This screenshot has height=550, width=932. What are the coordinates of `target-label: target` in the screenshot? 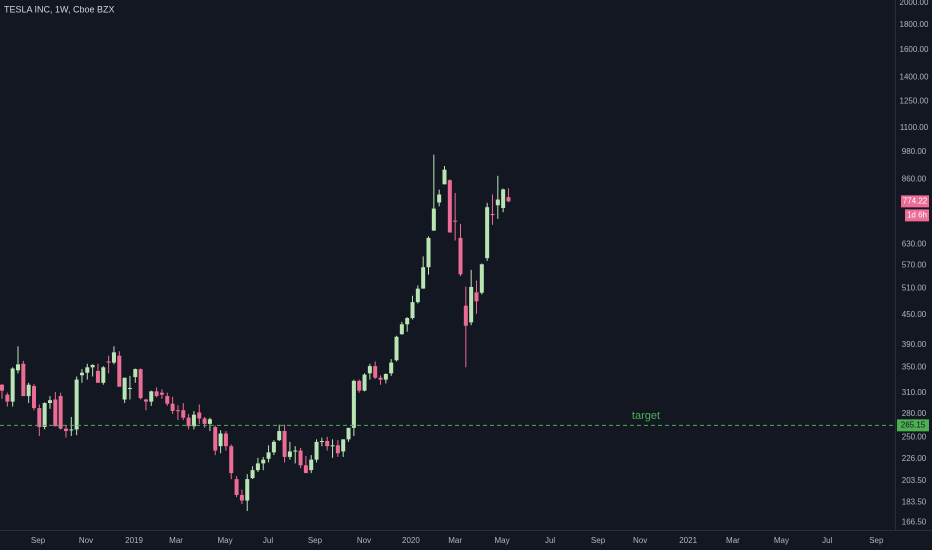 It's located at (646, 416).